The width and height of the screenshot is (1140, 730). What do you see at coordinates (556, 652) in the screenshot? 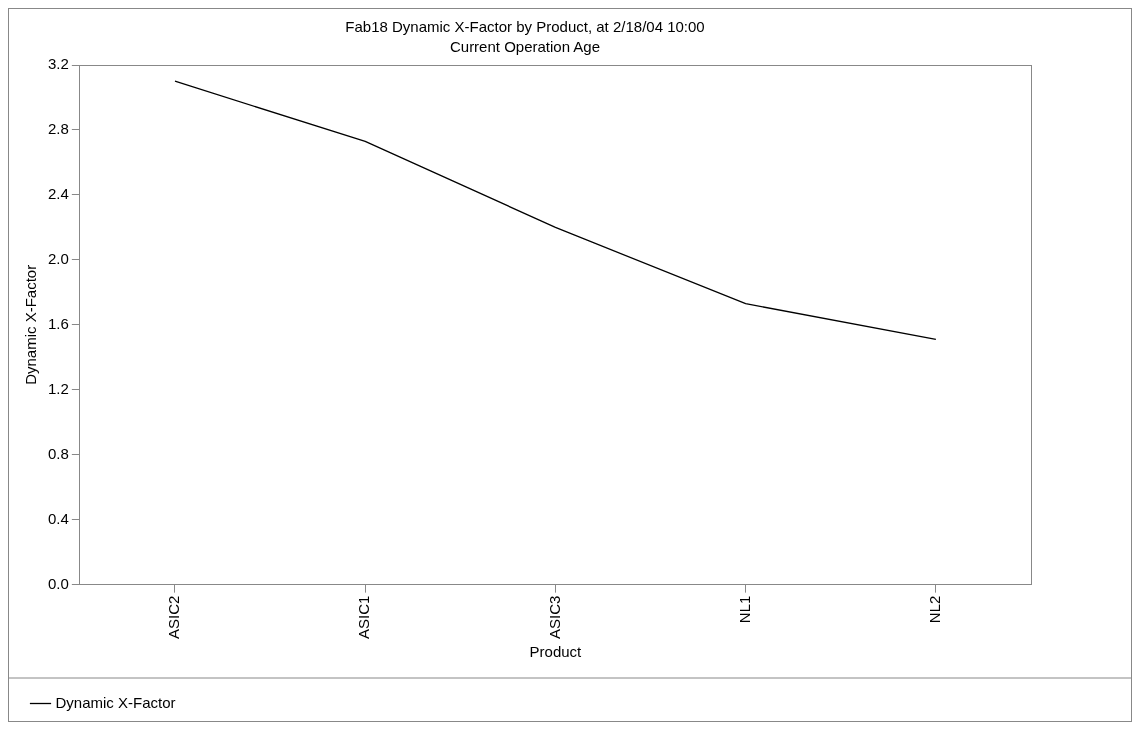
I see `x-axis-title: Product` at bounding box center [556, 652].